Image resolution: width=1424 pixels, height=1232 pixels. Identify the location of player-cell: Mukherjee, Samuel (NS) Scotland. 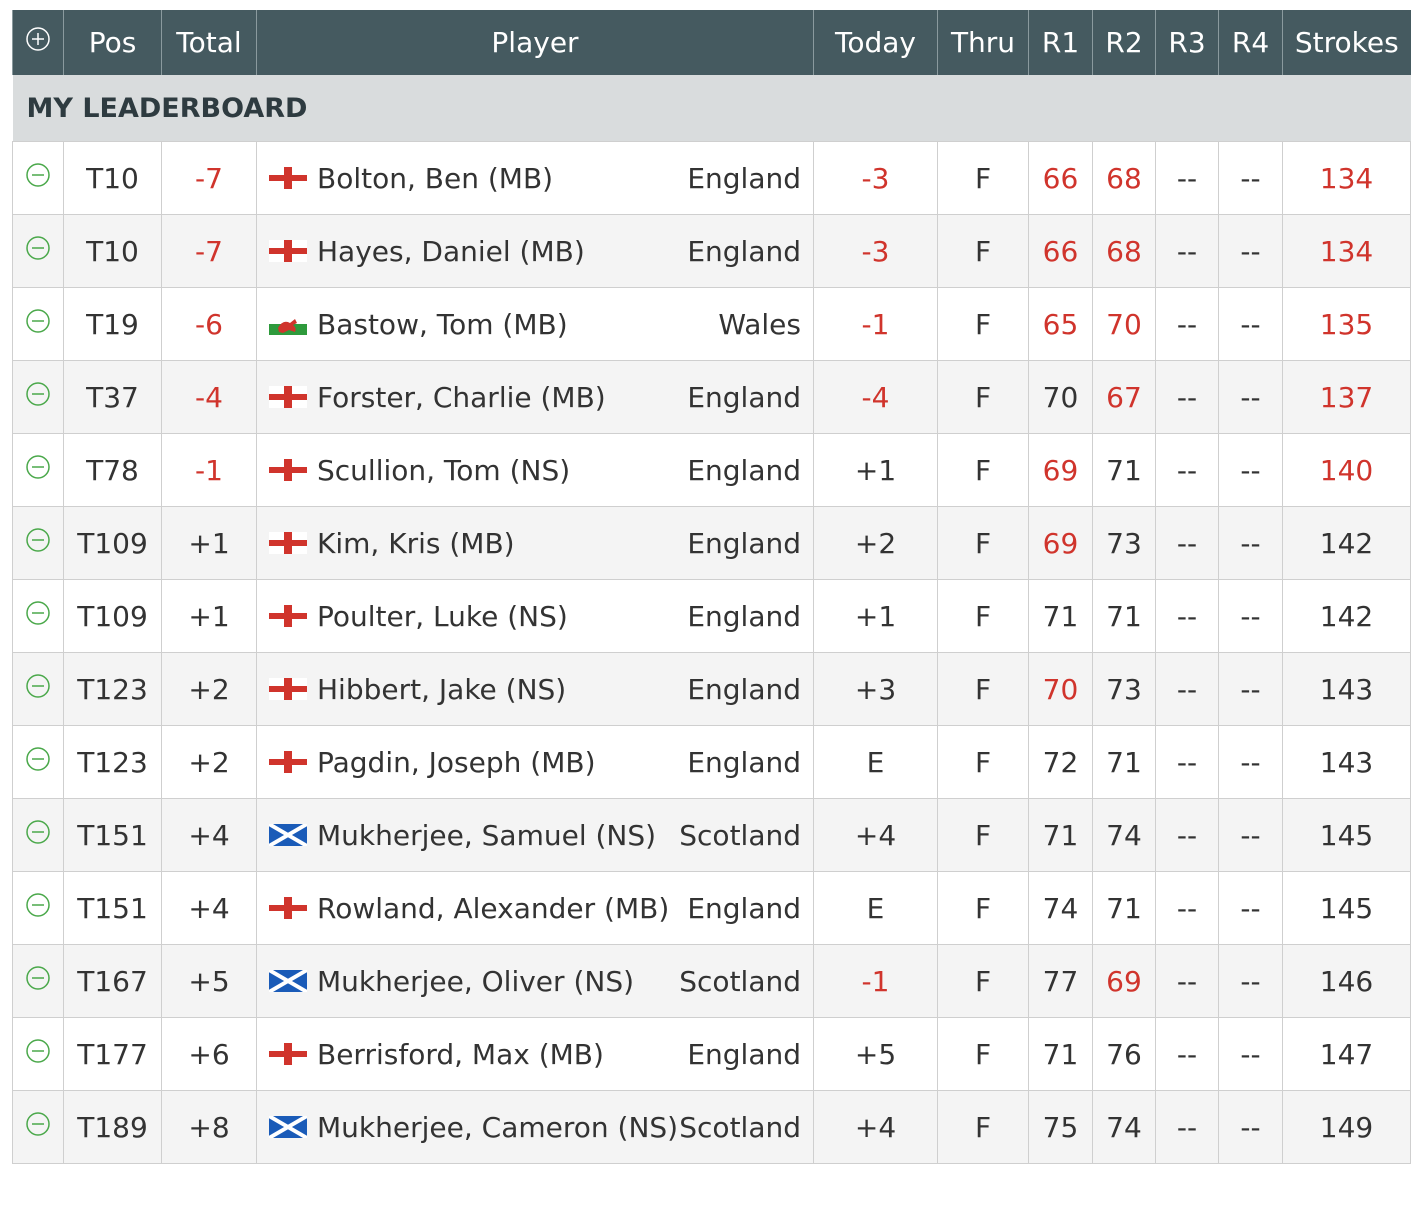
(535, 835).